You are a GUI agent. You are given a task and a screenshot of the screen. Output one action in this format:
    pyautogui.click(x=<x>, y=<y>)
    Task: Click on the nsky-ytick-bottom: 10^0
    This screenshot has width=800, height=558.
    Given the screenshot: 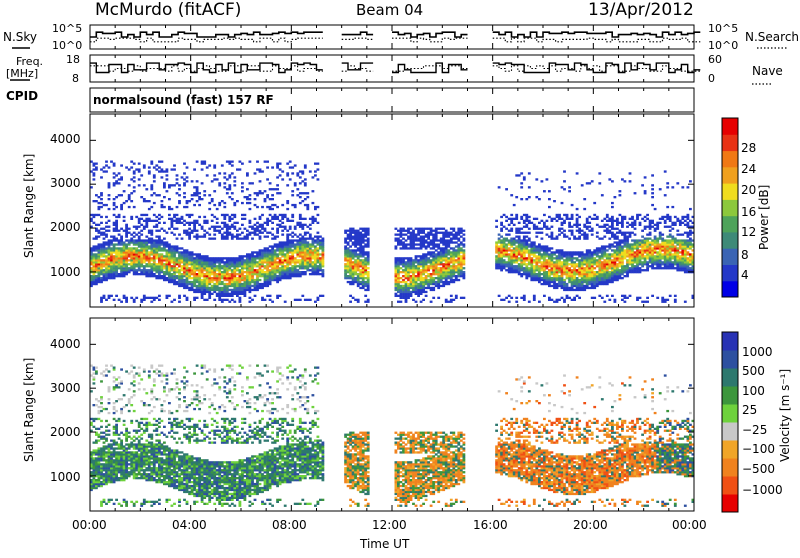 What is the action you would take?
    pyautogui.click(x=67, y=45)
    